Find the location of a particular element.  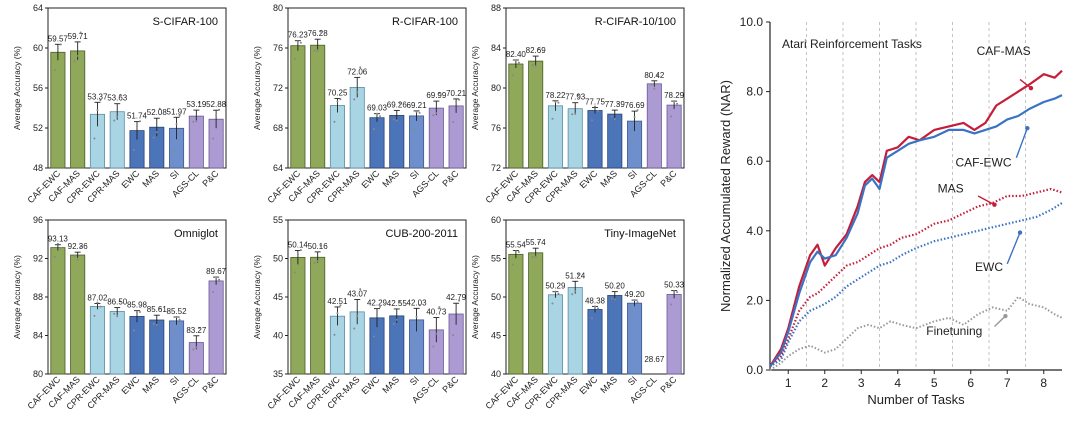

x-axis-label: Number of Tasks is located at coordinates (916, 399).